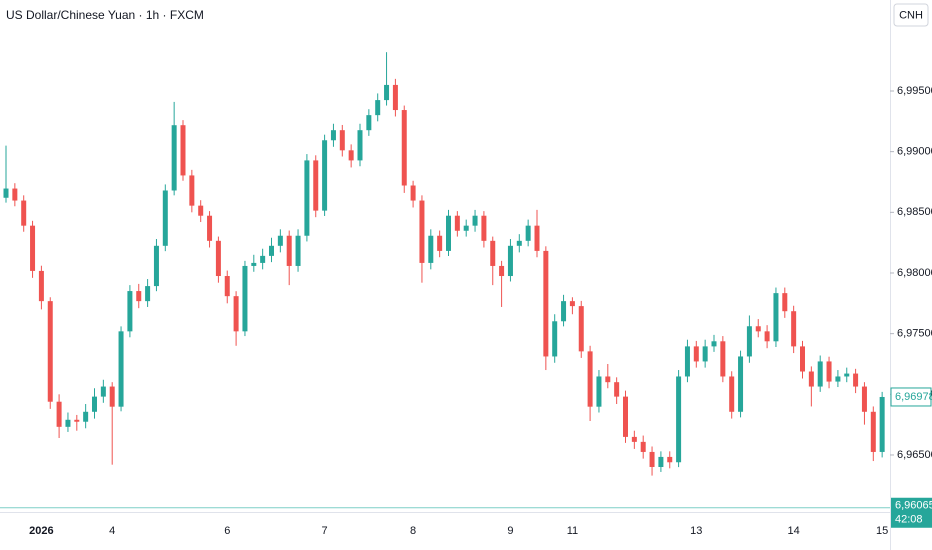 Image resolution: width=932 pixels, height=550 pixels. What do you see at coordinates (696, 531) in the screenshot?
I see `x-tick-label: 13` at bounding box center [696, 531].